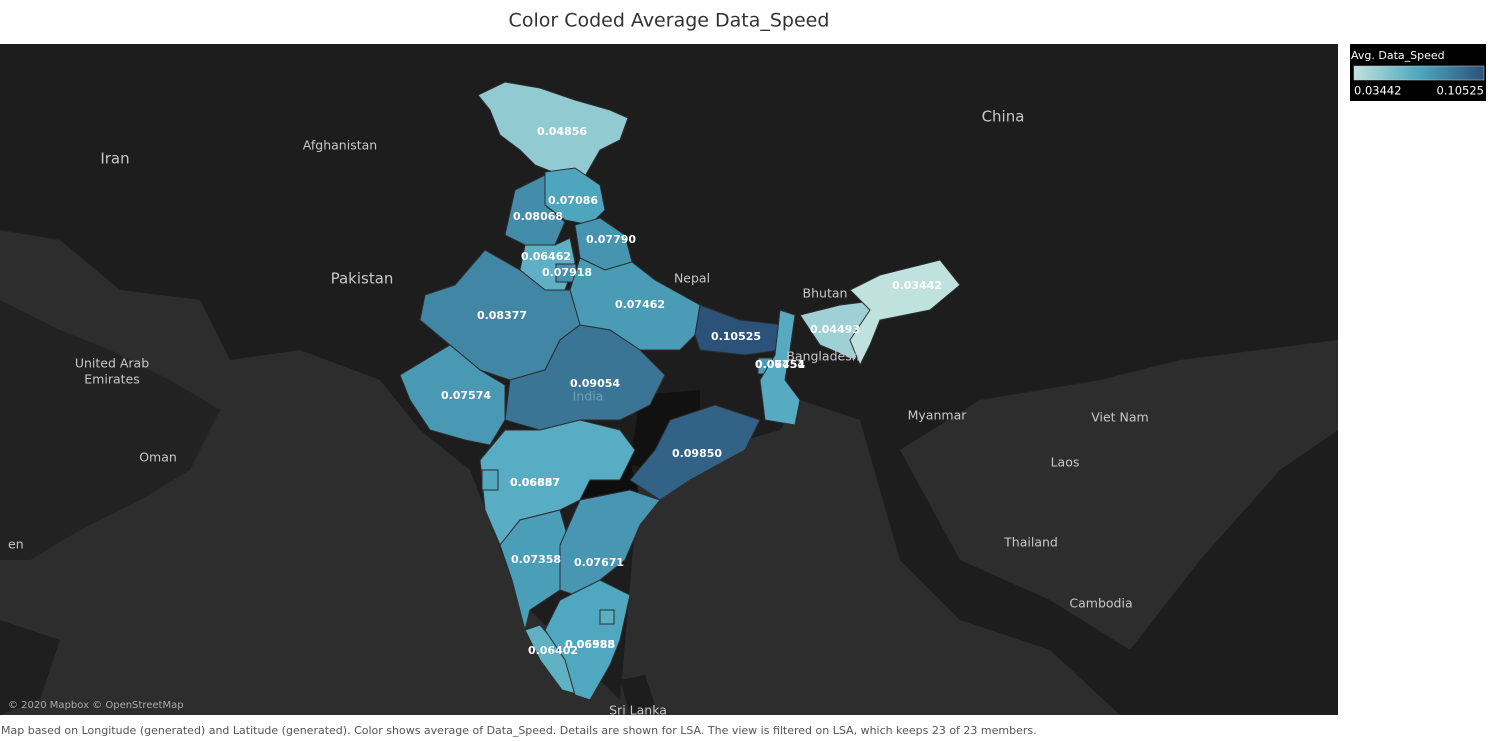  I want to click on value-label: 0.08377, so click(502, 315).